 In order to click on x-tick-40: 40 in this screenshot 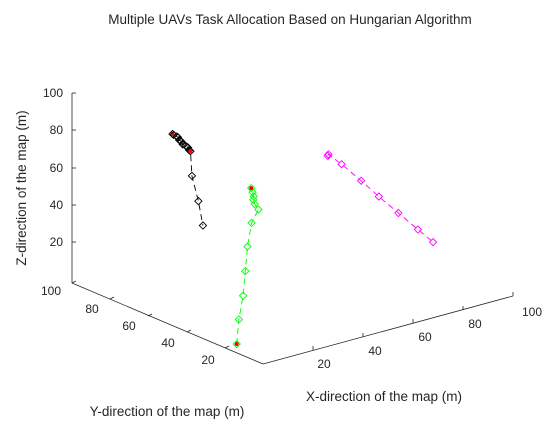, I will do `click(372, 345)`.